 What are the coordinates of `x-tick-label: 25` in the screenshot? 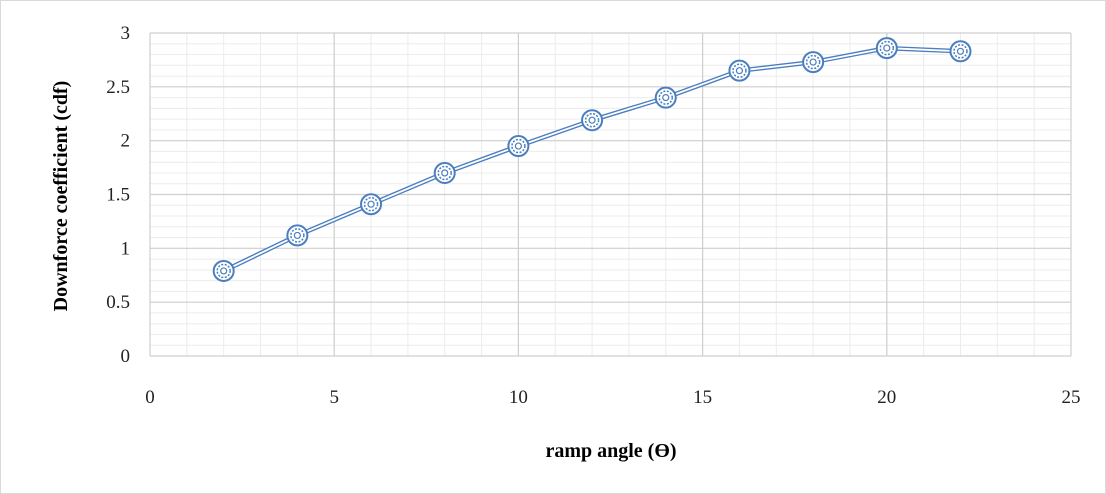 It's located at (1071, 397).